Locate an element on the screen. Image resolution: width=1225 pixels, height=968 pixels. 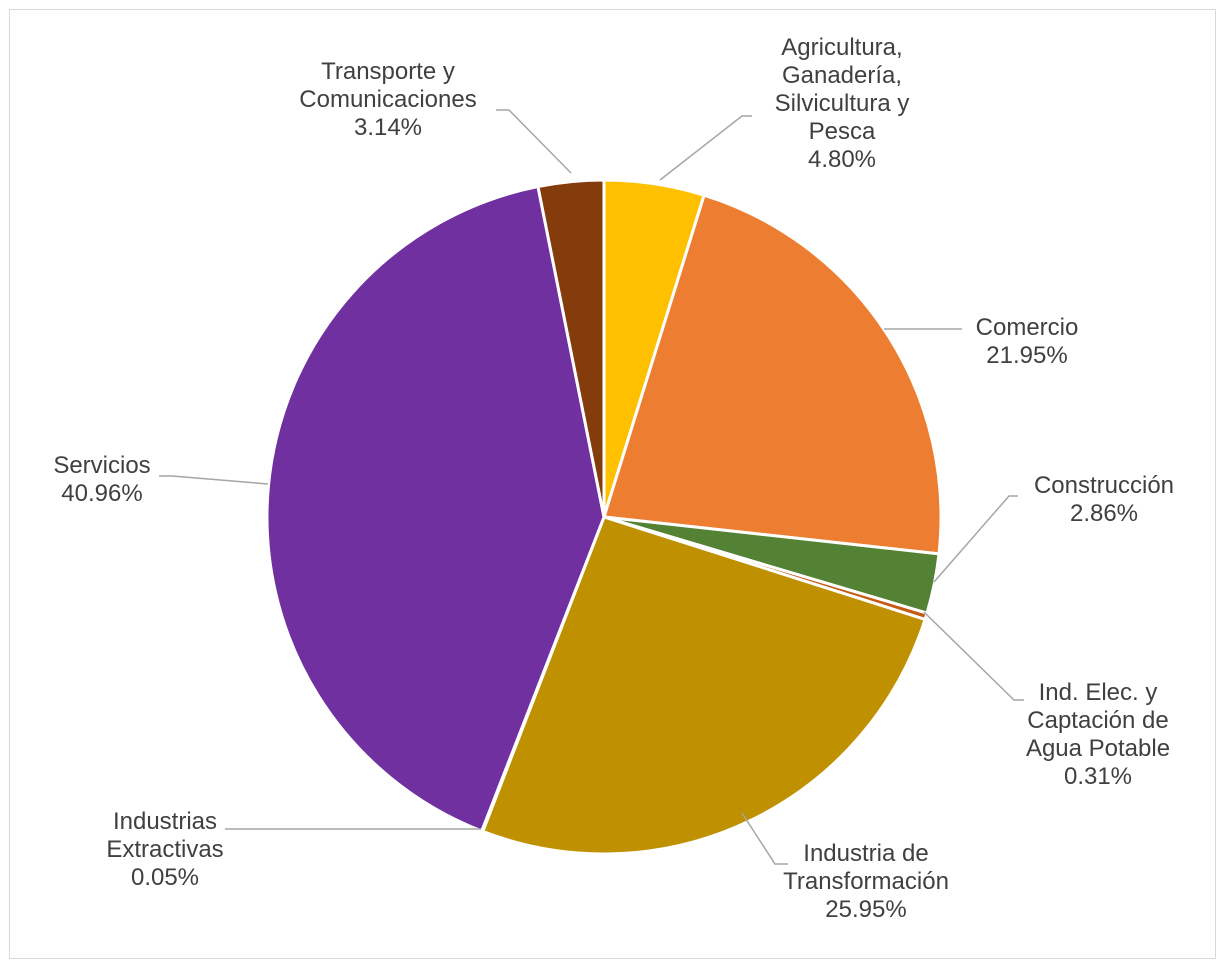
slice-category-label: Transformación is located at coordinates (866, 881).